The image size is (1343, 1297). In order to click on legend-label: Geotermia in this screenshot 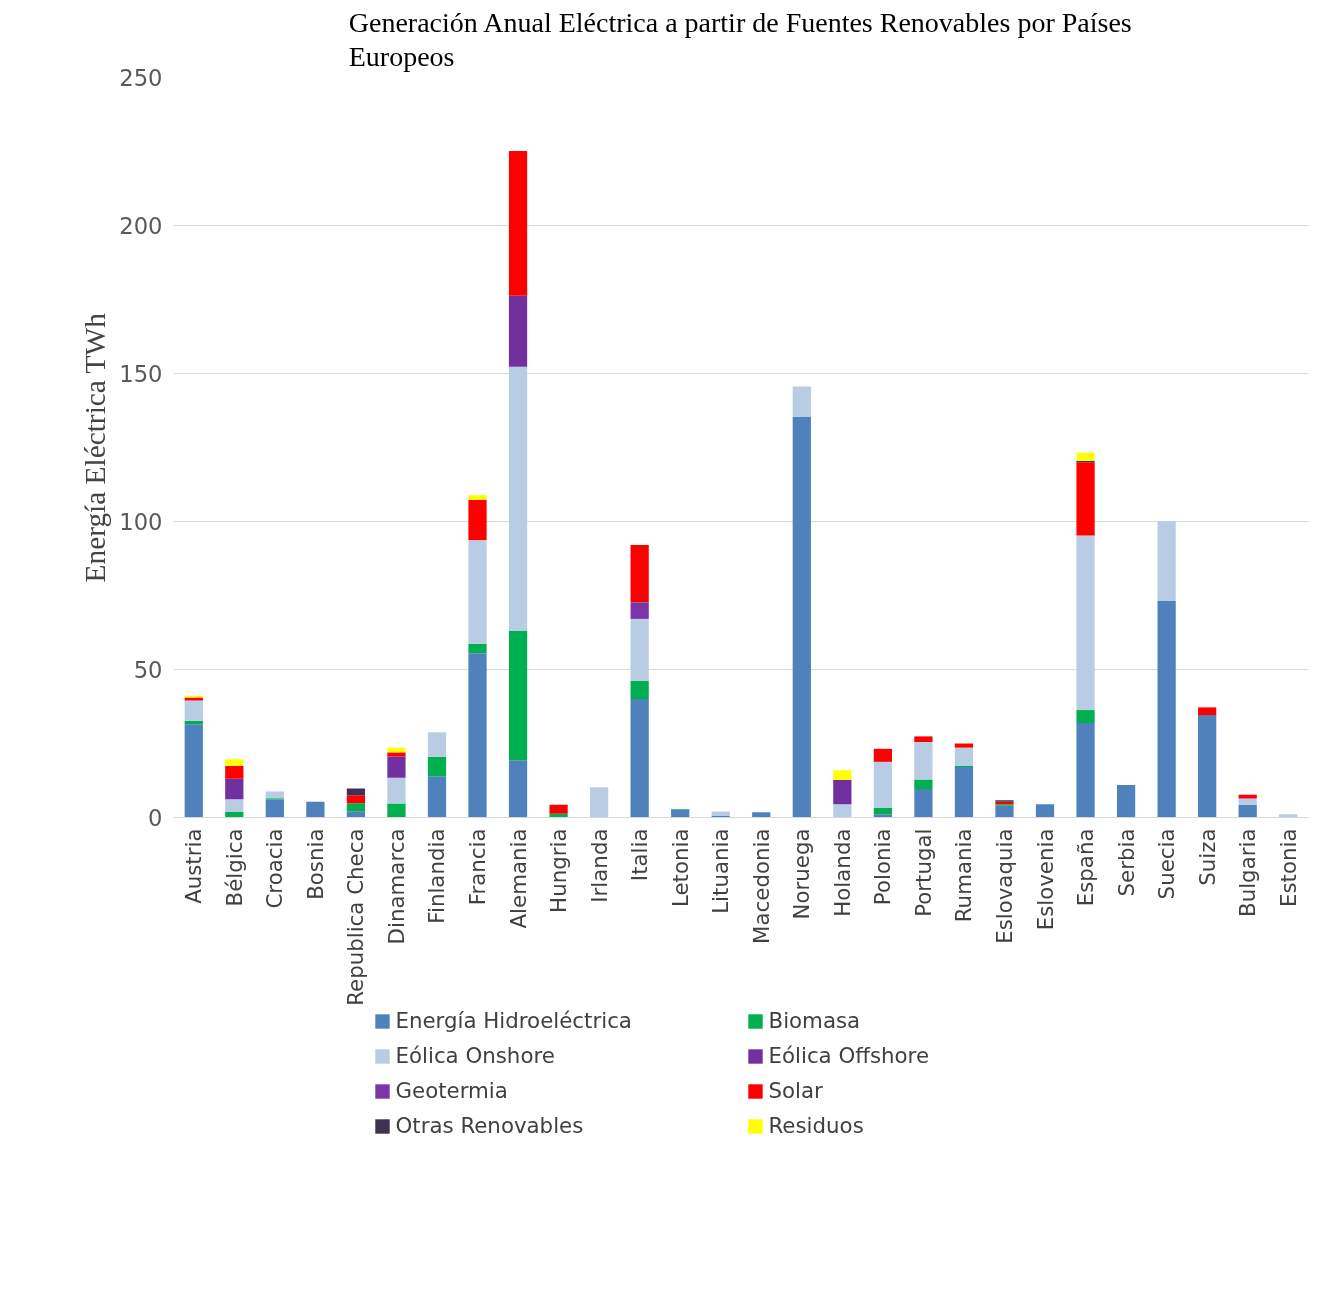, I will do `click(452, 1090)`.